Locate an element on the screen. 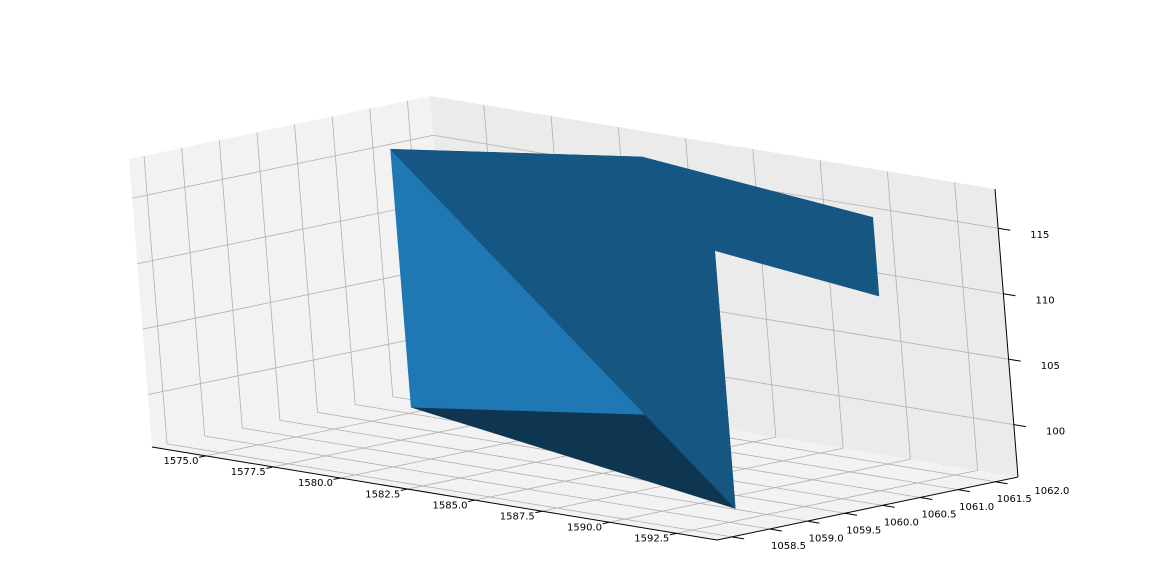 The image size is (1152, 581). y-tick-label: 1061.5 is located at coordinates (1014, 499).